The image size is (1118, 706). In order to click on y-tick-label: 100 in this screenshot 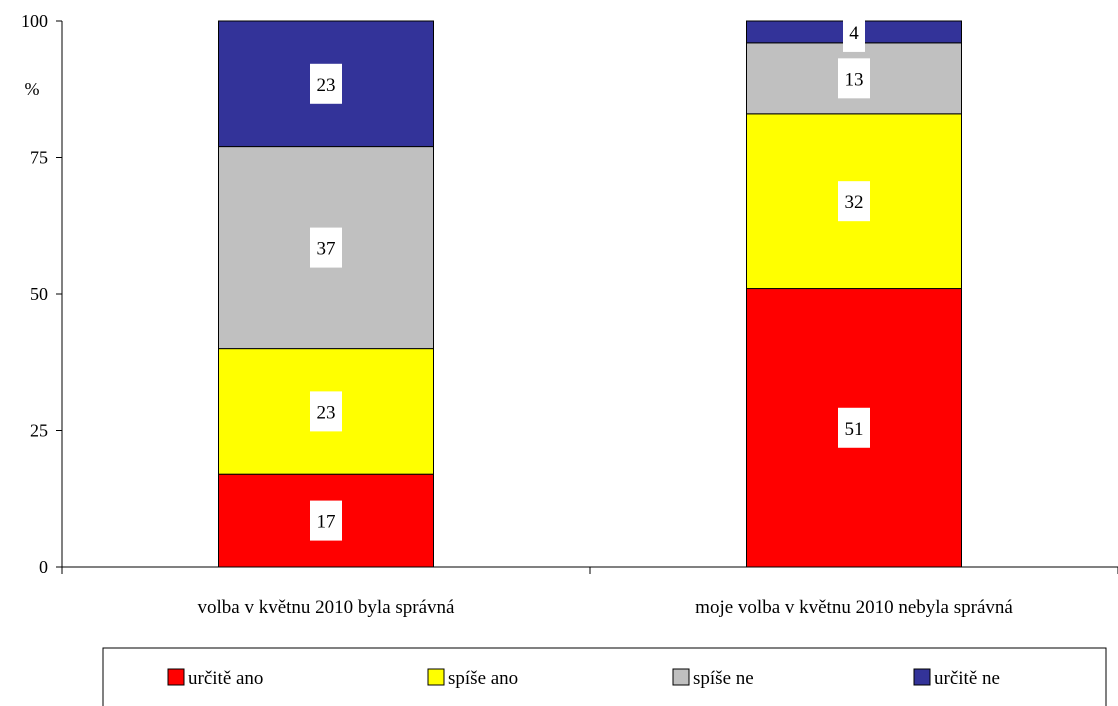, I will do `click(34, 21)`.